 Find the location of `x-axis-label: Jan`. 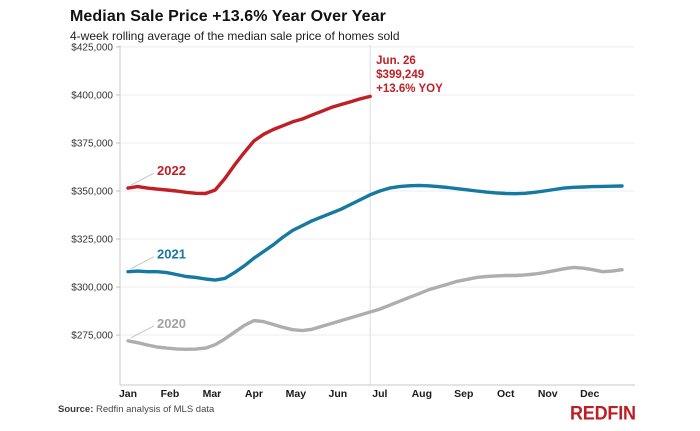

x-axis-label: Jan is located at coordinates (128, 394).